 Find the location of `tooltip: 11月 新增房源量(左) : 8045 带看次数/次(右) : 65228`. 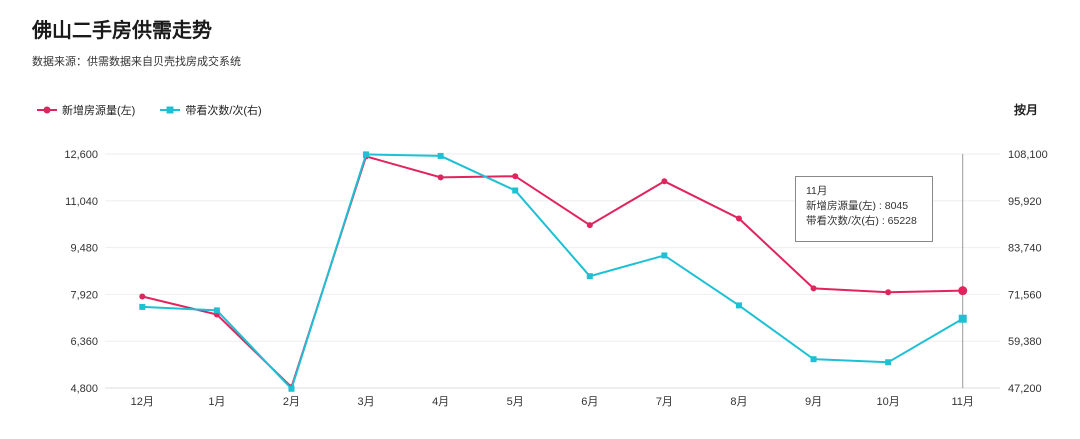

tooltip: 11月 新增房源量(左) : 8045 带看次数/次(右) : 65228 is located at coordinates (864, 209).